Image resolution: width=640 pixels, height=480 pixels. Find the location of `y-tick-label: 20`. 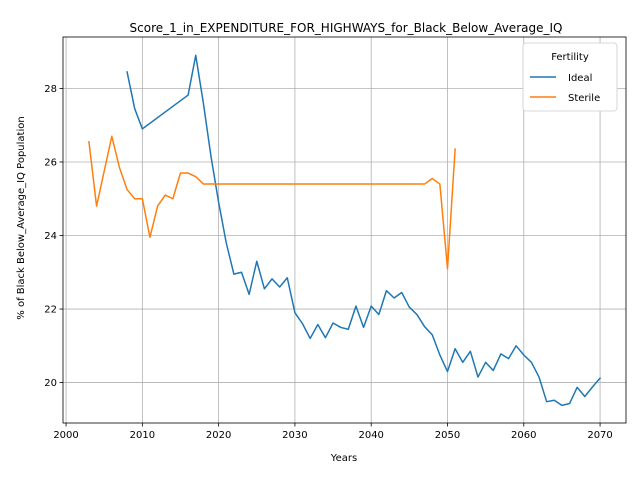

y-tick-label: 20 is located at coordinates (50, 383).